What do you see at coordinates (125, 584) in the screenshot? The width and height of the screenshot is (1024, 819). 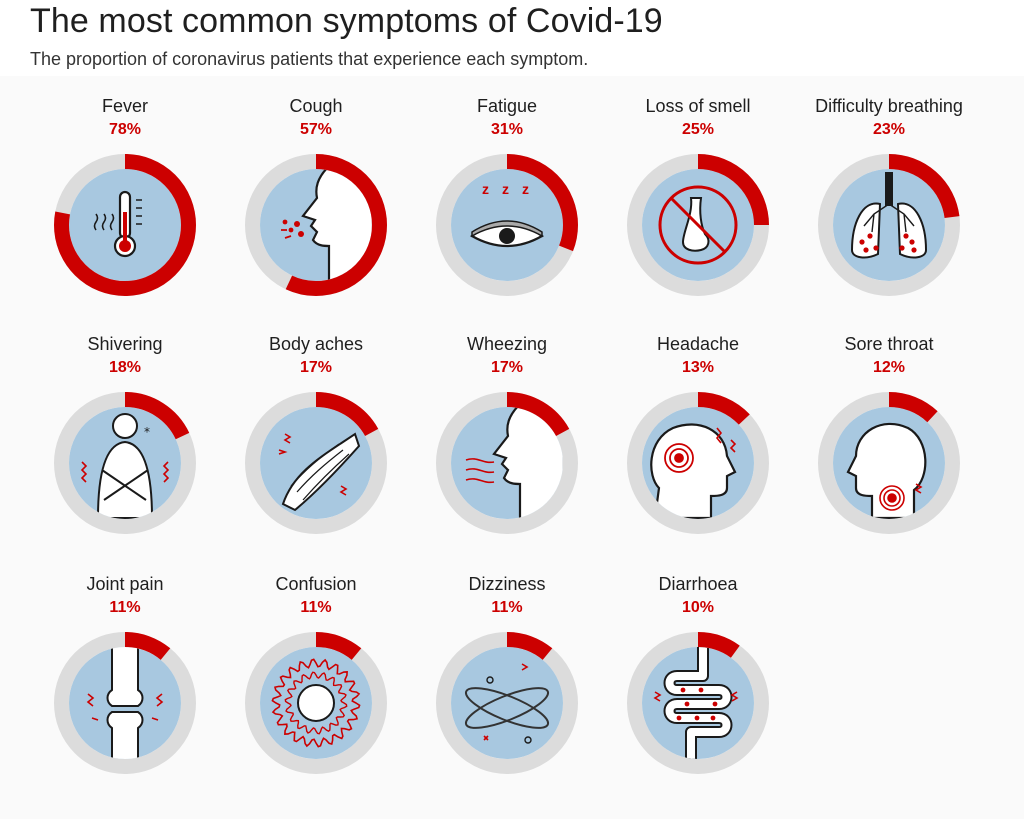 I see `symptom-label: Joint pain` at bounding box center [125, 584].